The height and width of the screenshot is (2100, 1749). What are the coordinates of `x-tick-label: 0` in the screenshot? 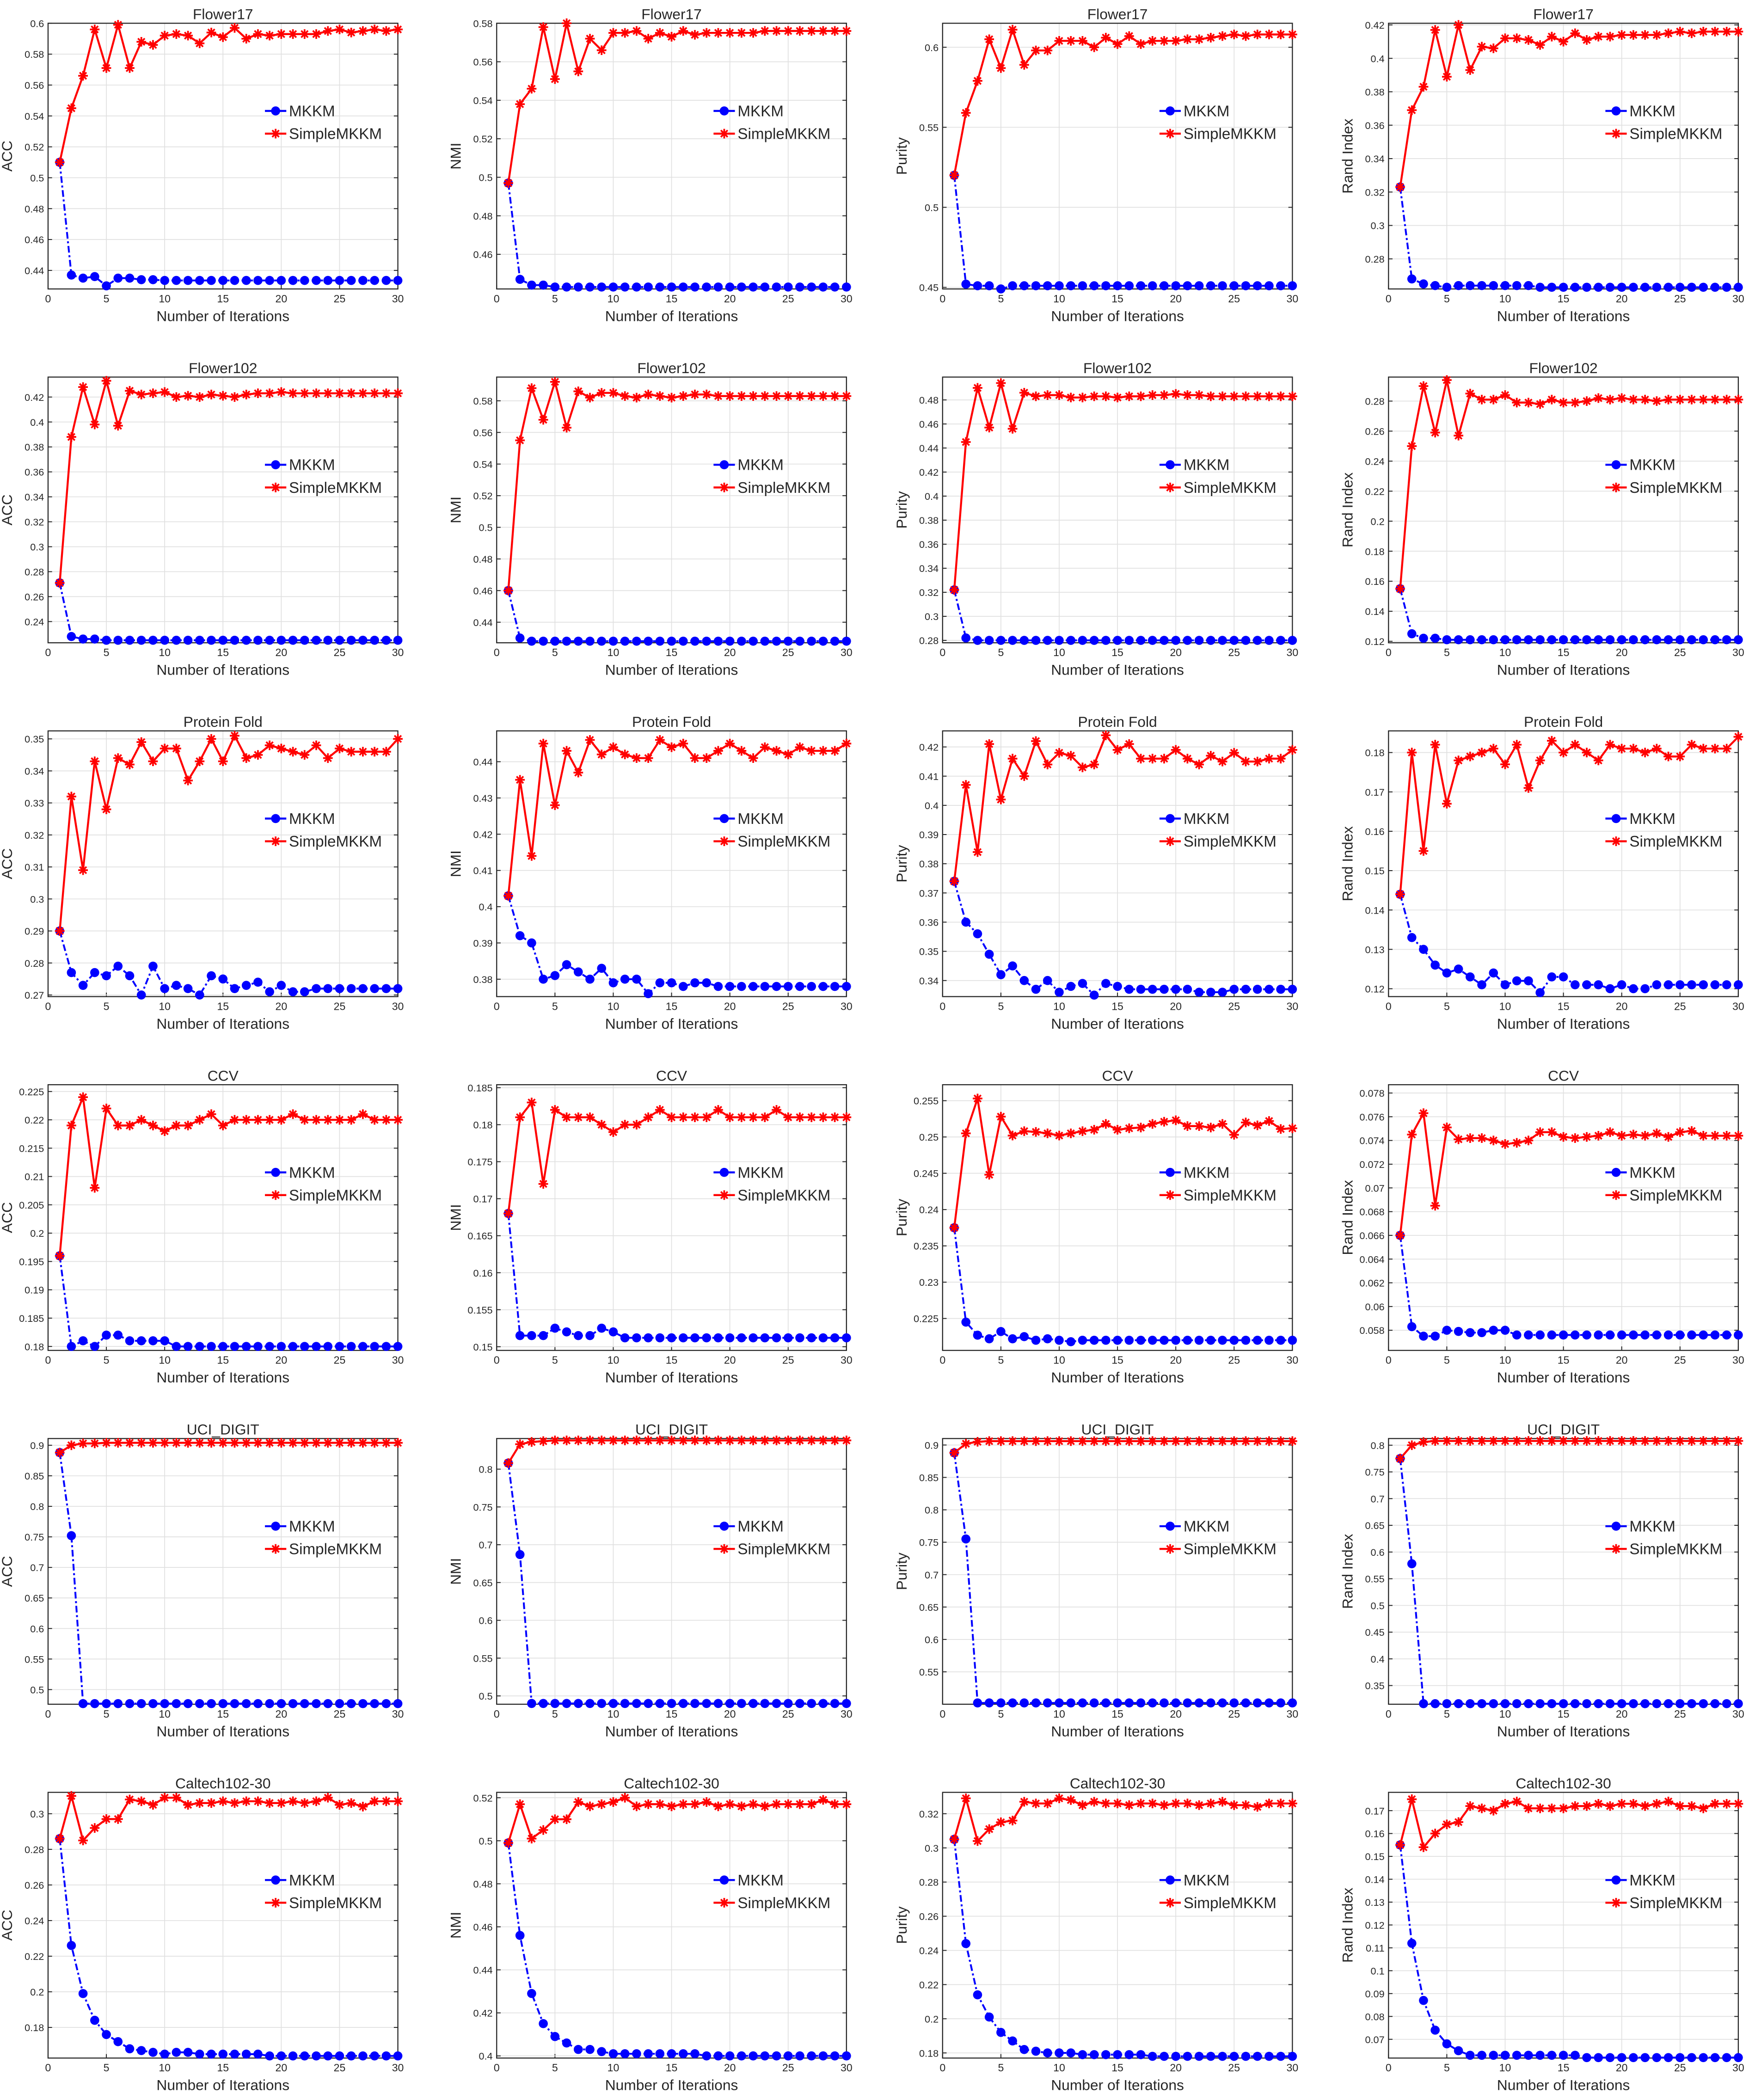 It's located at (48, 299).